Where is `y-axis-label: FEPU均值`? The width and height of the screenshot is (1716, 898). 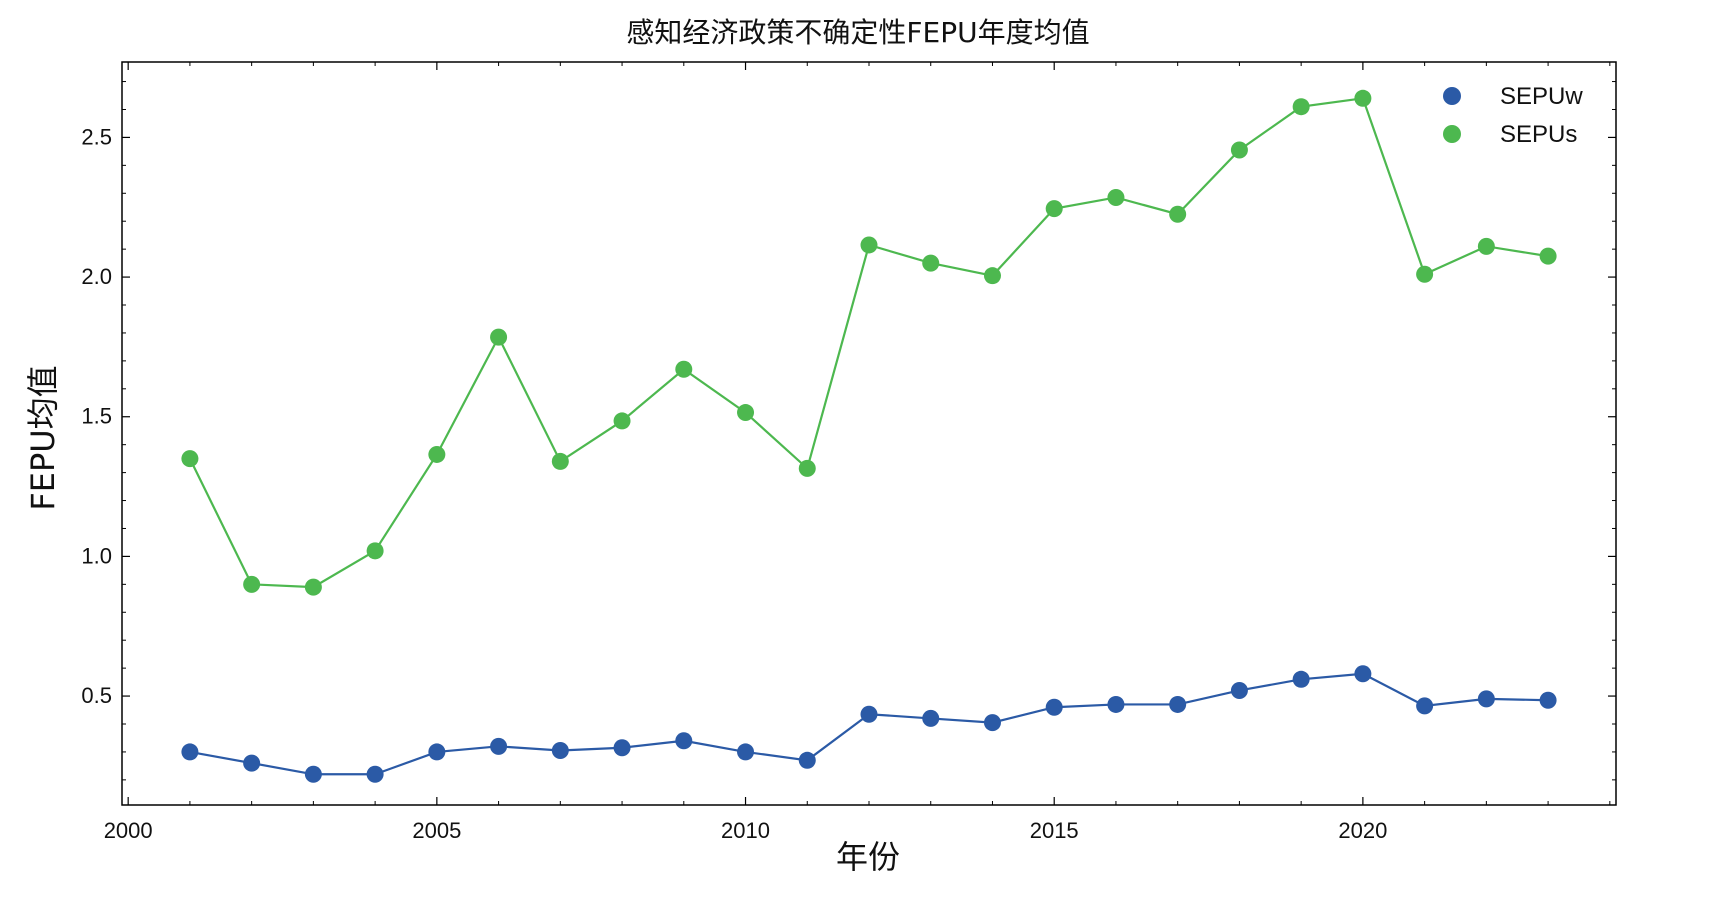 y-axis-label: FEPU均值 is located at coordinates (43, 437).